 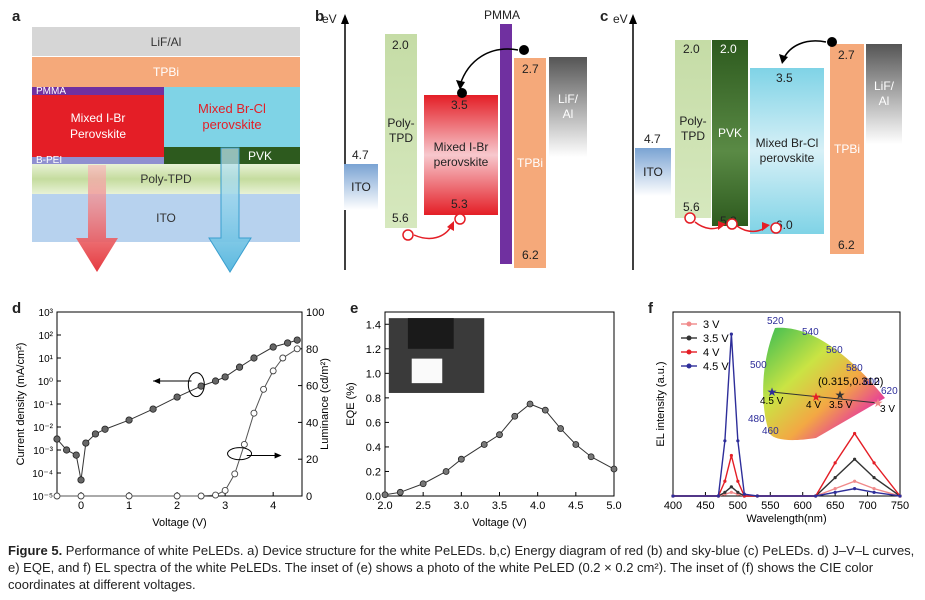 What do you see at coordinates (810, 332) in the screenshot?
I see `cie-wavelength-label: 540` at bounding box center [810, 332].